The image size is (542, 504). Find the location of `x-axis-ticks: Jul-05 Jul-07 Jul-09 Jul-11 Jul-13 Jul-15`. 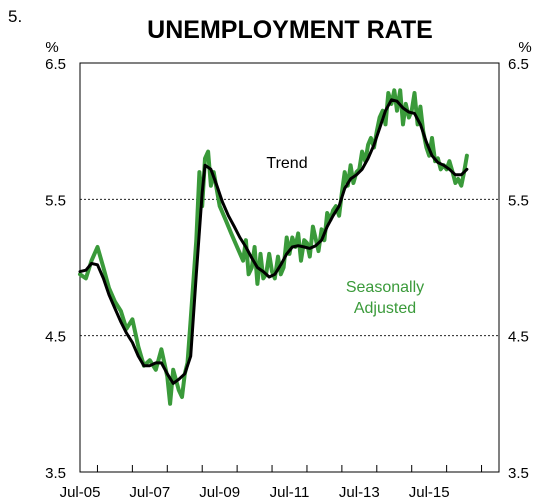

x-axis-ticks: Jul-05 Jul-07 Jul-09 Jul-11 Jul-13 Jul-15 is located at coordinates (271, 483).